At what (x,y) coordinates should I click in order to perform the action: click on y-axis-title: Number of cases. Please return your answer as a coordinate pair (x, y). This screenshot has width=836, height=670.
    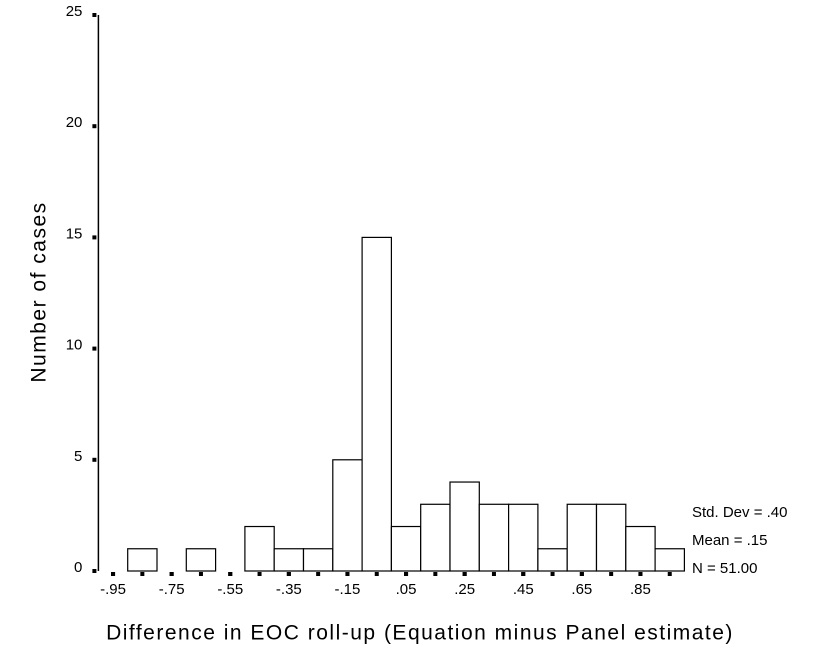
    Looking at the image, I should click on (39, 291).